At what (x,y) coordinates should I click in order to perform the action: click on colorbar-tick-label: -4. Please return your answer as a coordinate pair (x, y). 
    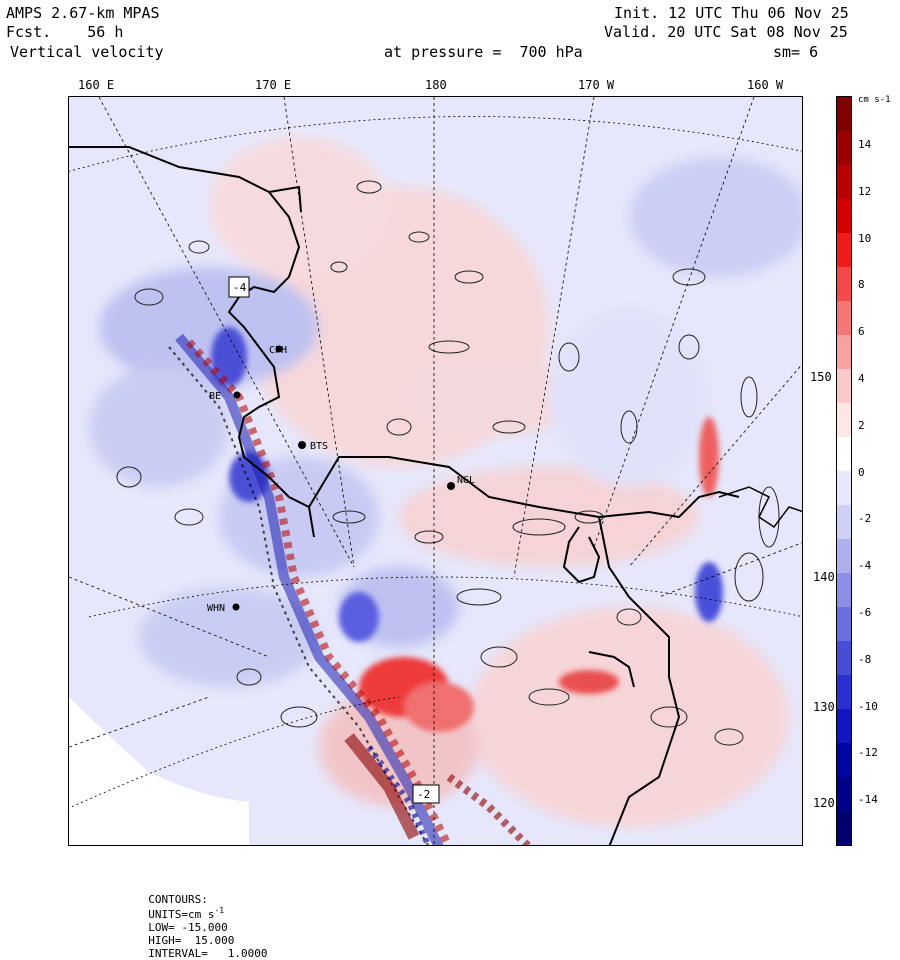
    Looking at the image, I should click on (865, 566).